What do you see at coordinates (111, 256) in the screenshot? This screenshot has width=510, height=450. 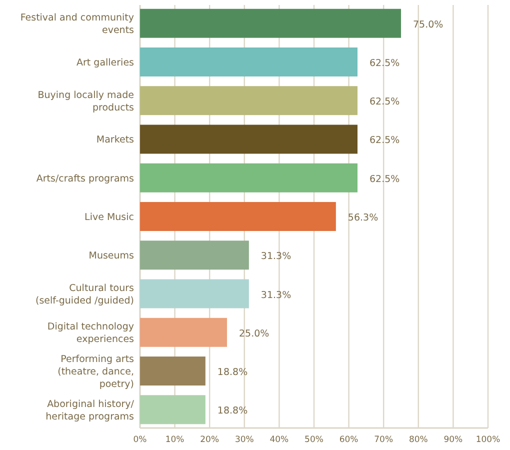 I see `y-tick-label: Museums` at bounding box center [111, 256].